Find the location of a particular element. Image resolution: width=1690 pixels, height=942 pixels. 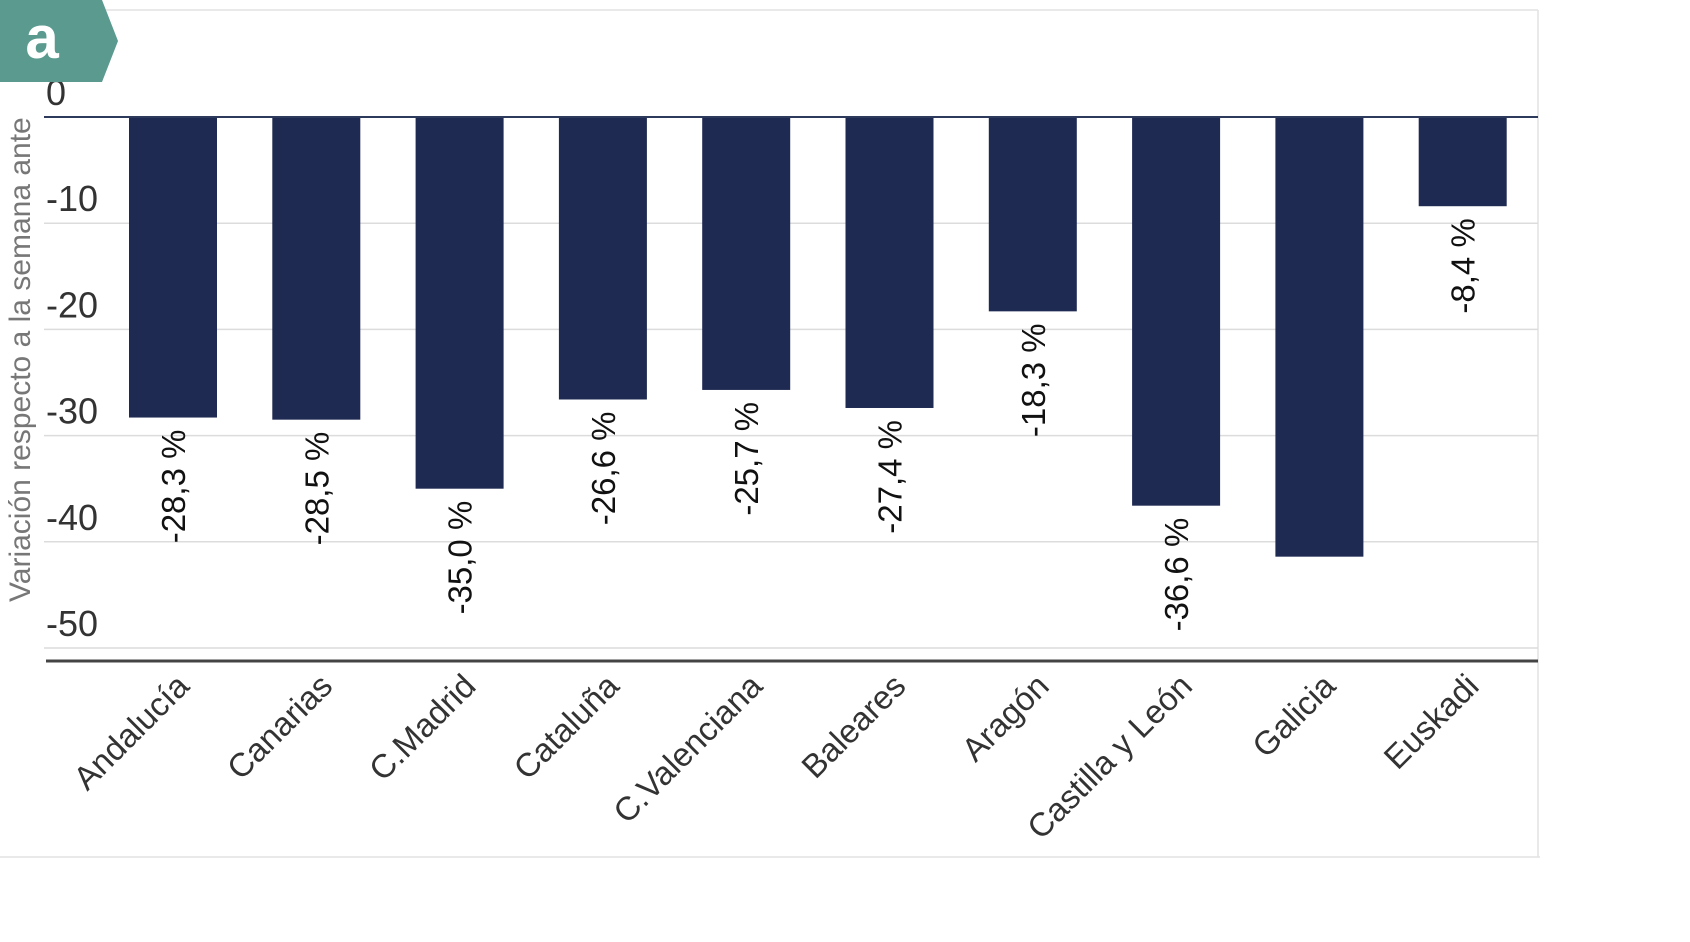

data-label: -27,4 % is located at coordinates (890, 477).